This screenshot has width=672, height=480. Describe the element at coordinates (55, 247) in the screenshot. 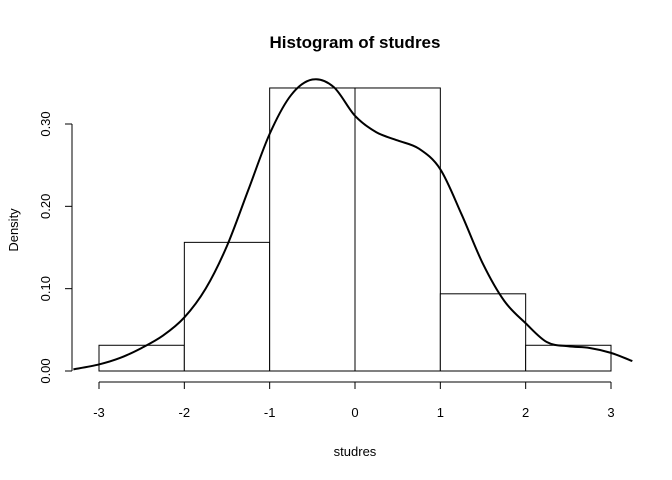

I see `y-axis: 0.00 0.10 0.20 0.30` at that location.